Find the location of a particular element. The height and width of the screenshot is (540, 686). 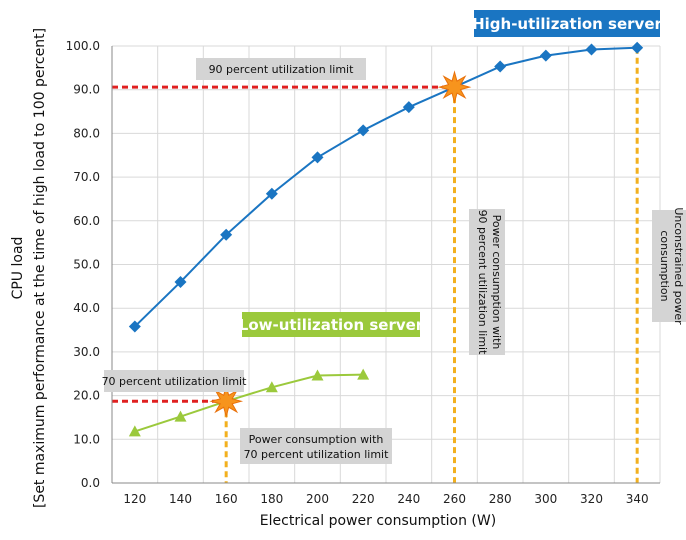

limit-note-90: 90 percent utilization limit is located at coordinates (282, 69).